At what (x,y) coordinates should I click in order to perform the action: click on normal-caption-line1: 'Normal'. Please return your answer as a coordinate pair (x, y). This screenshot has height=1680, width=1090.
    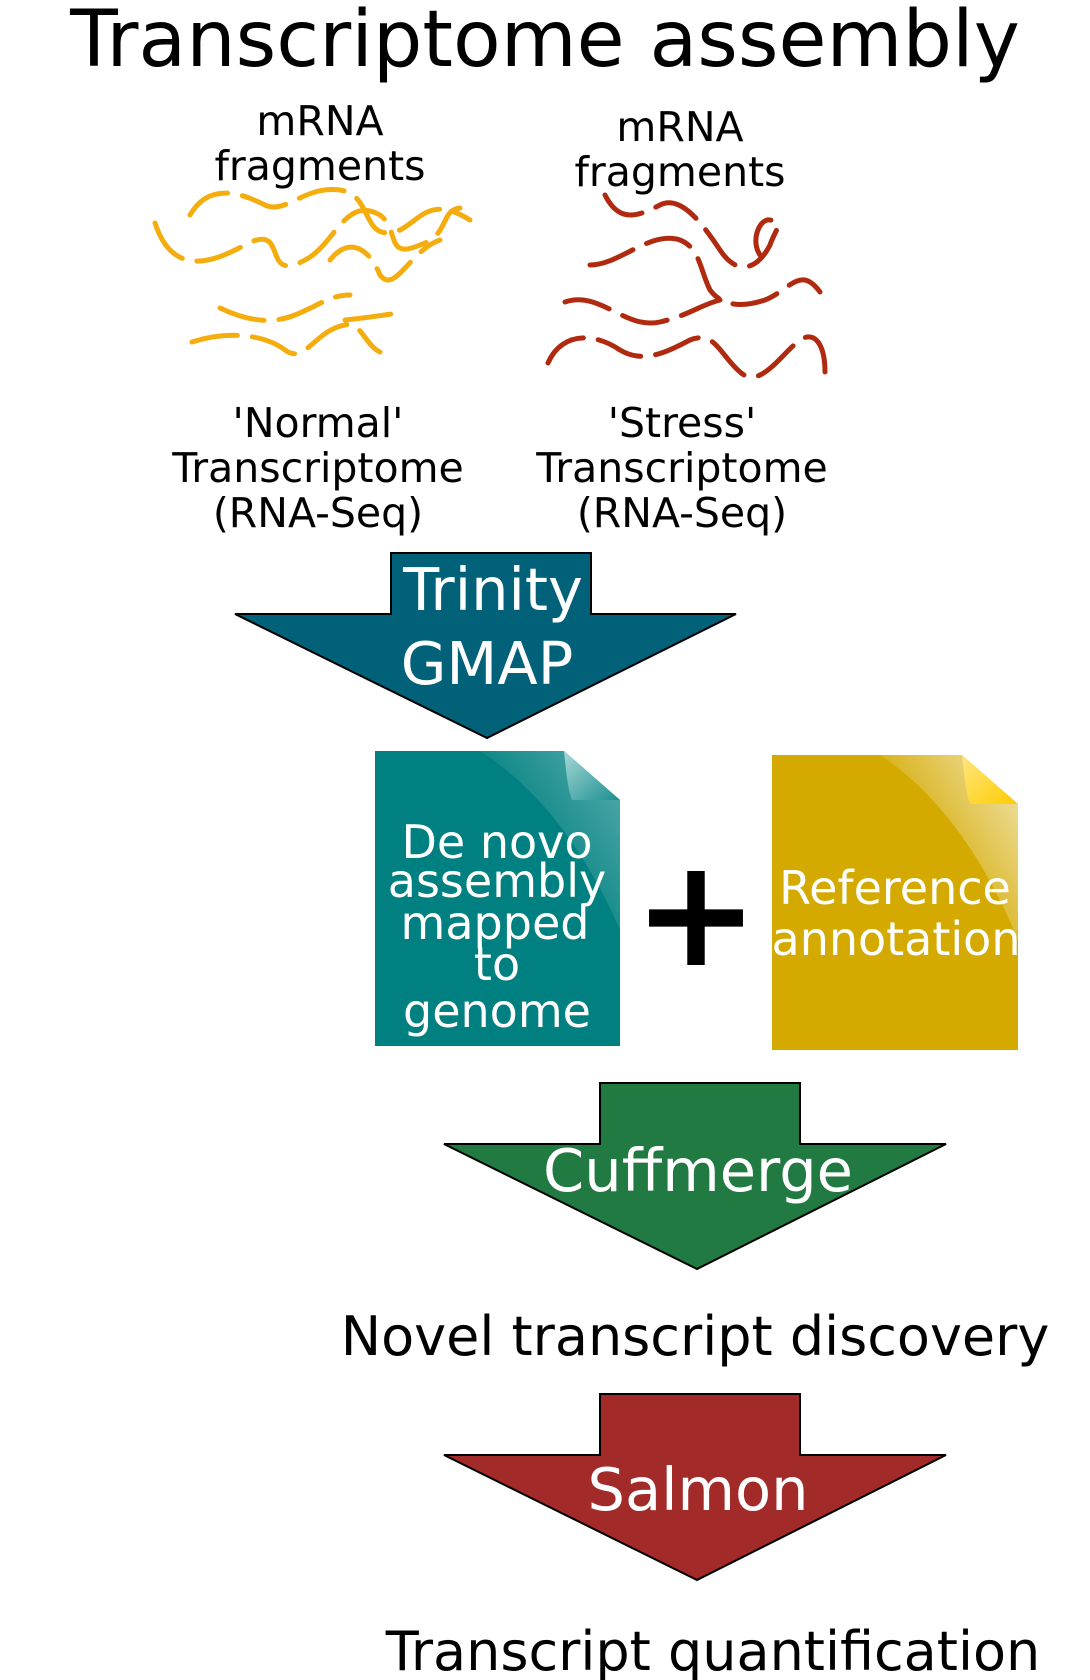
    Looking at the image, I should click on (318, 423).